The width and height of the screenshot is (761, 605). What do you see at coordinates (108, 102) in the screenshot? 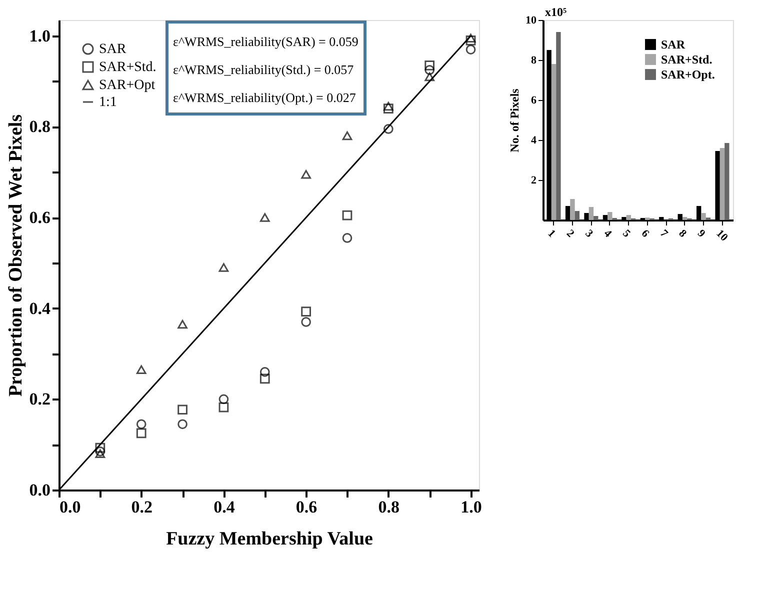
I see `legend-label: 1:1` at bounding box center [108, 102].